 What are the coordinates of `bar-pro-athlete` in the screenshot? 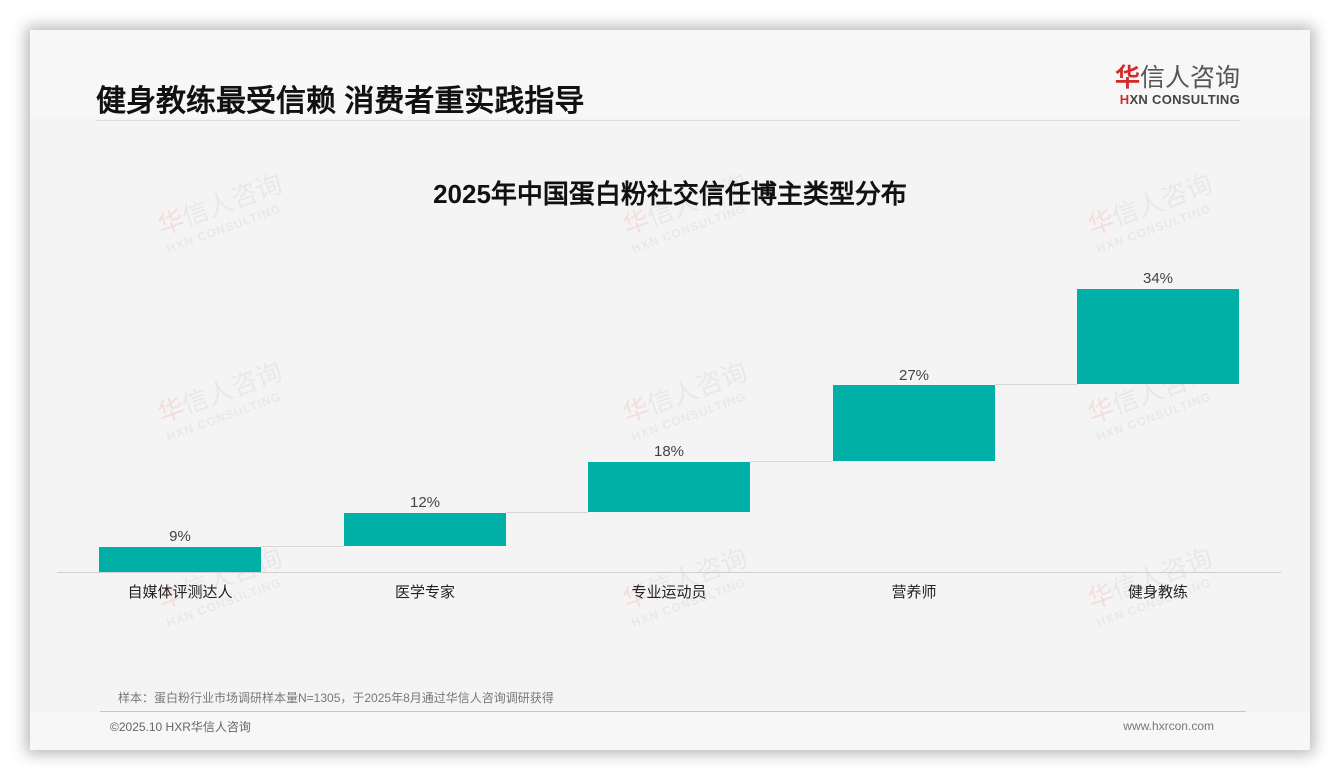 It's located at (669, 487).